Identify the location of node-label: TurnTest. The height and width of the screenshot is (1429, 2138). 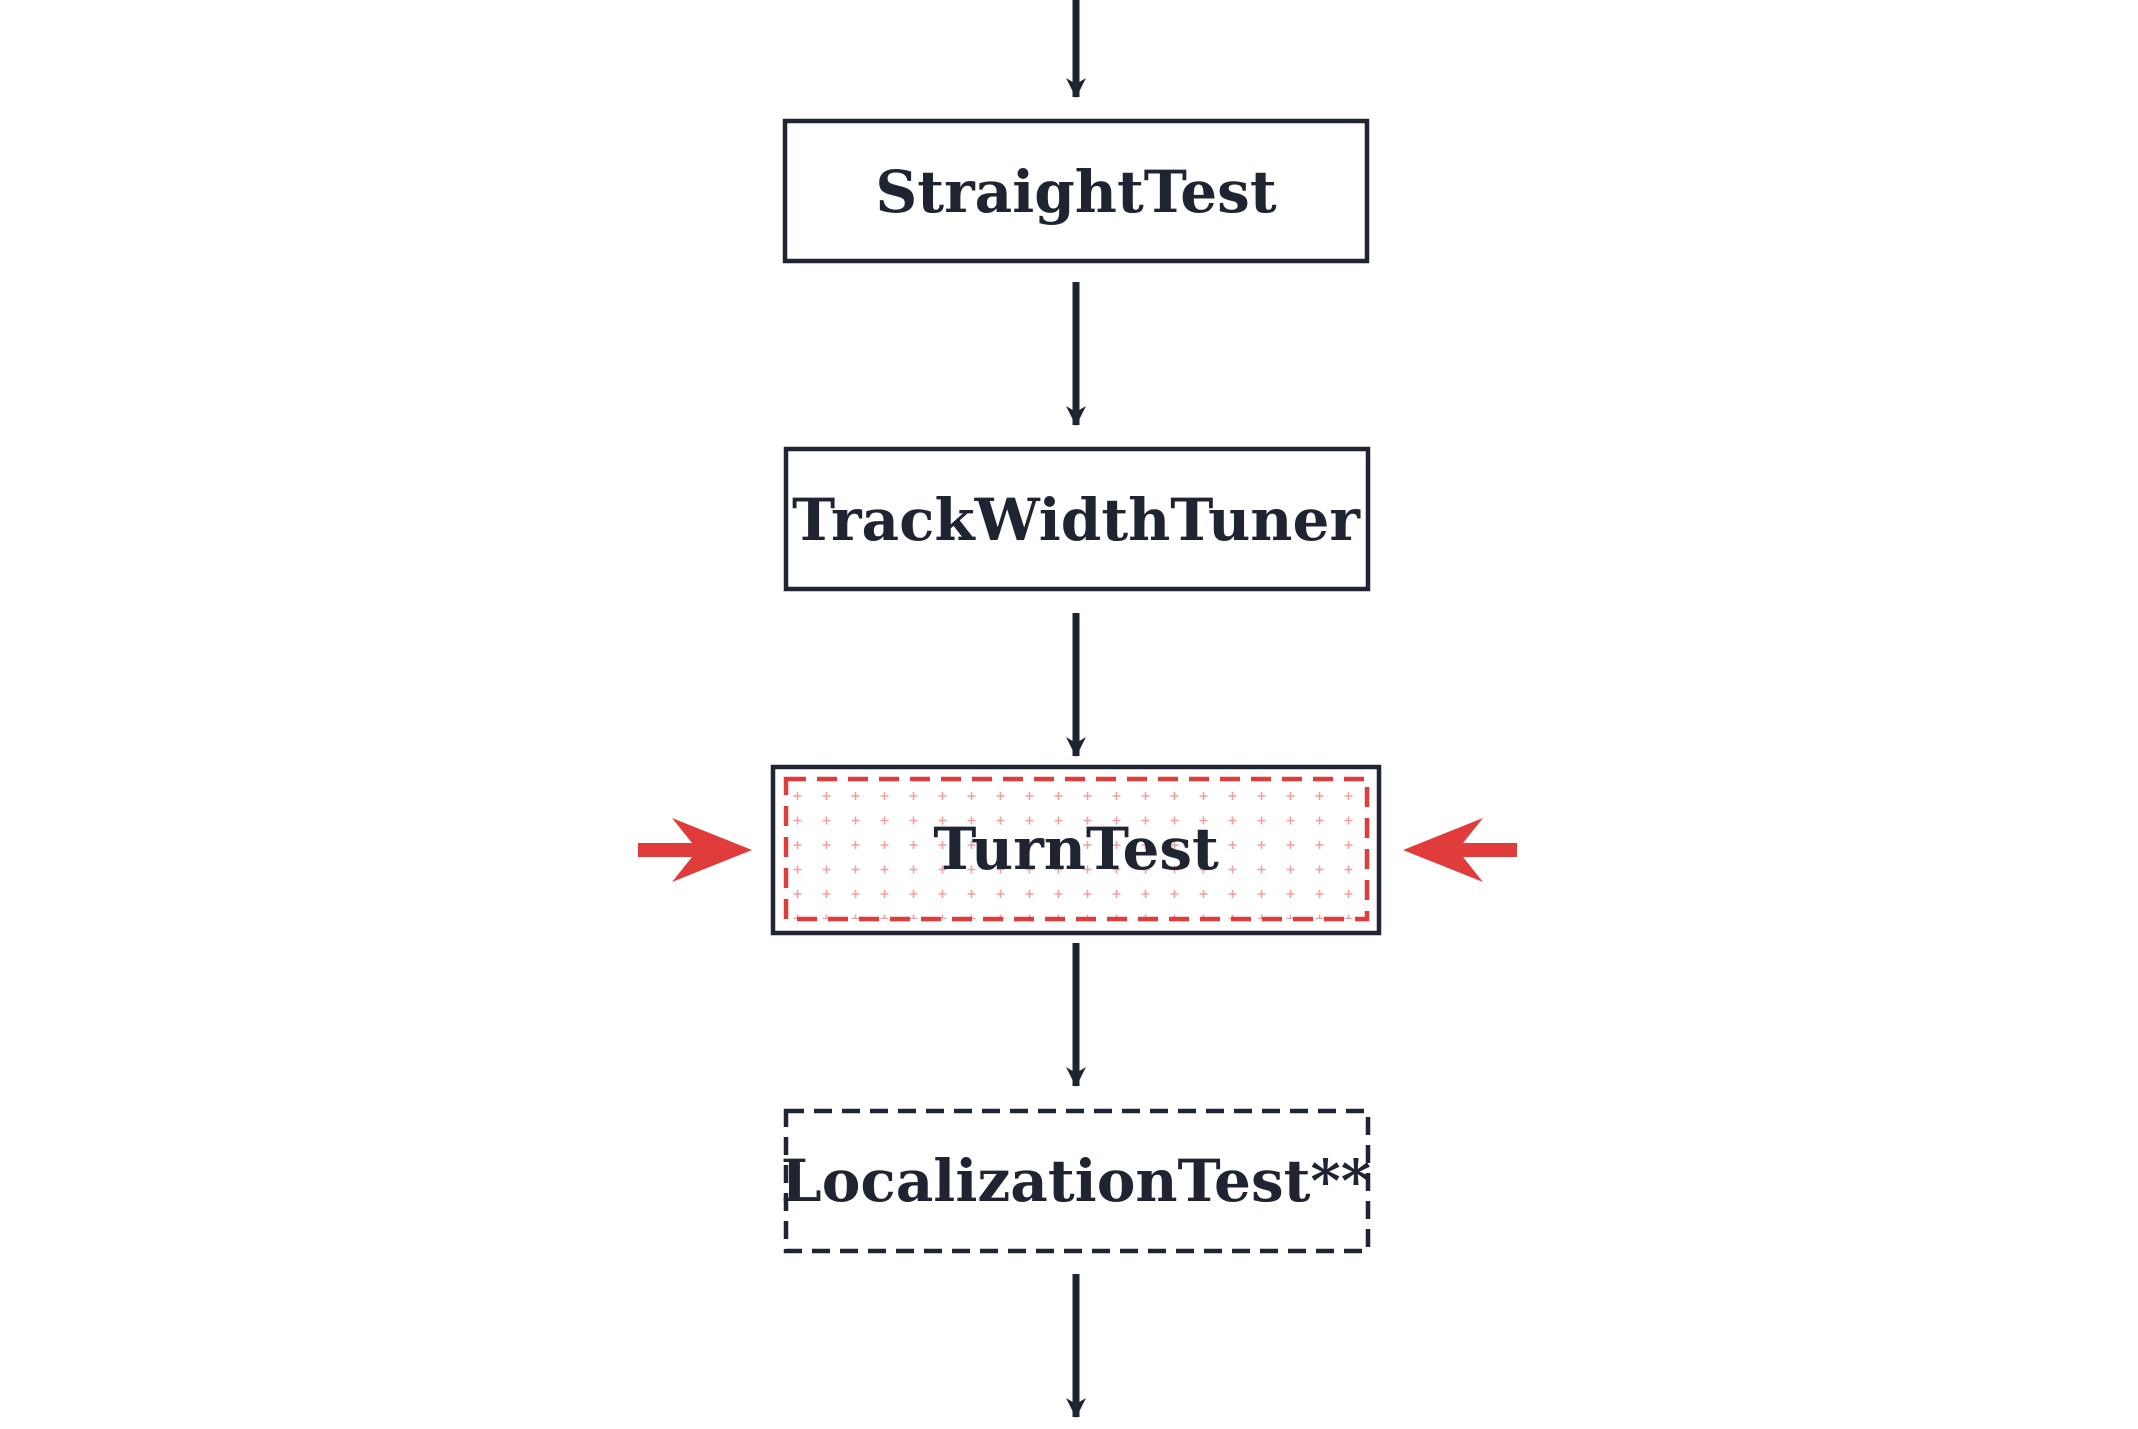
(1076, 849).